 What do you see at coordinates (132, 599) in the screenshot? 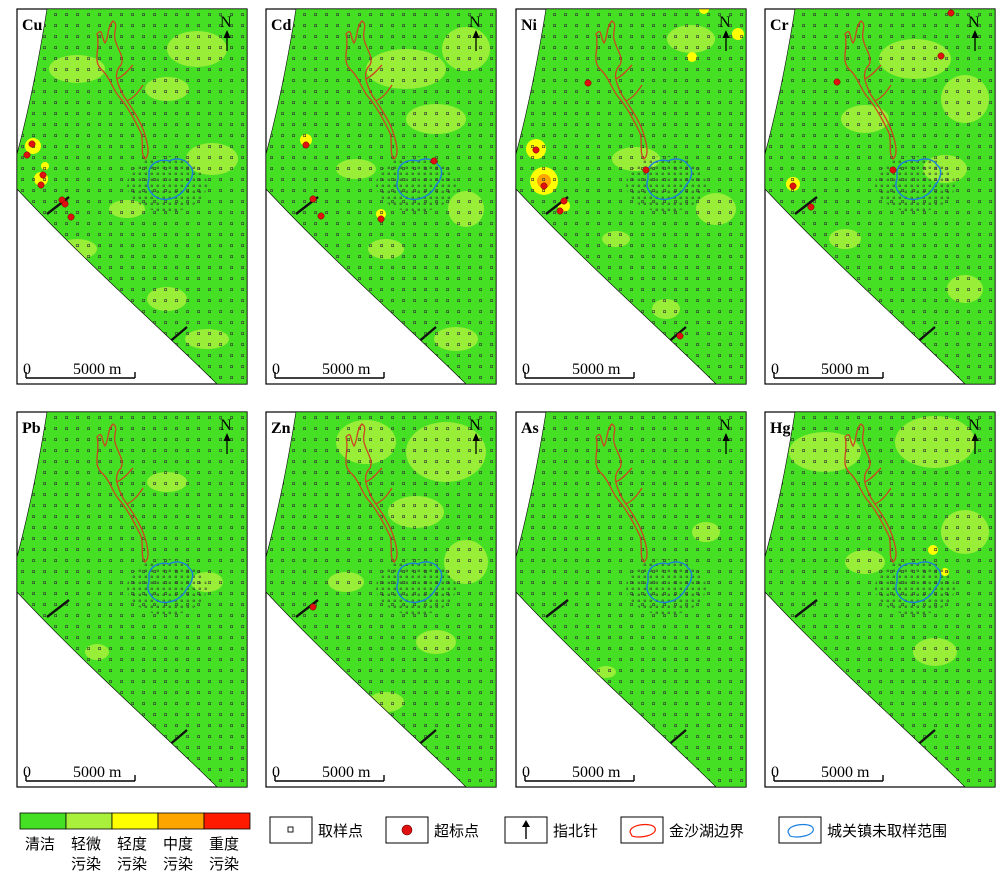
I see `map-panel-pb: Pb N 0 5000 m` at bounding box center [132, 599].